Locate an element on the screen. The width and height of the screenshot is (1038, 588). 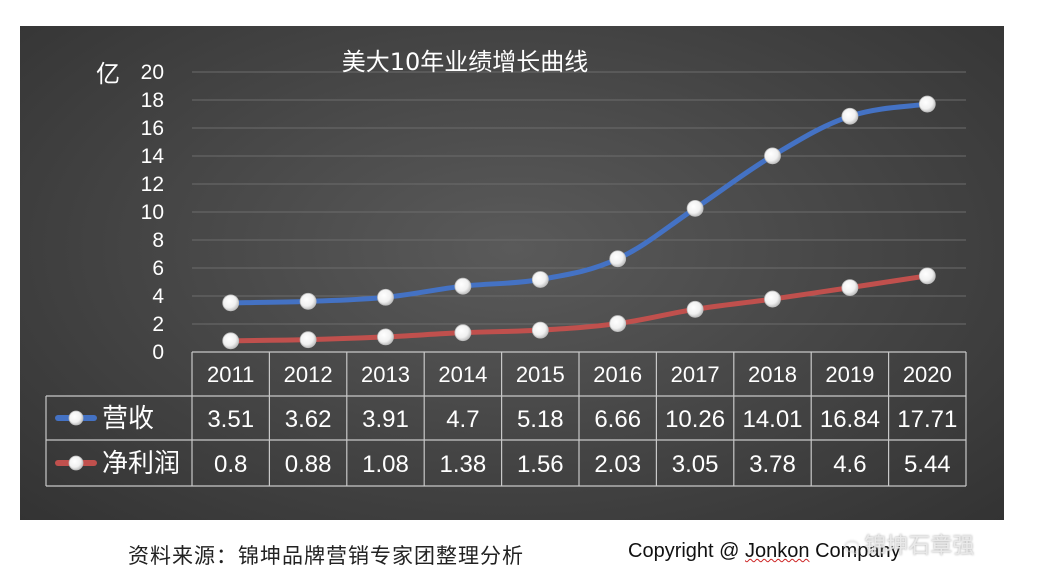
data-table-cell: 0.8 is located at coordinates (230, 464).